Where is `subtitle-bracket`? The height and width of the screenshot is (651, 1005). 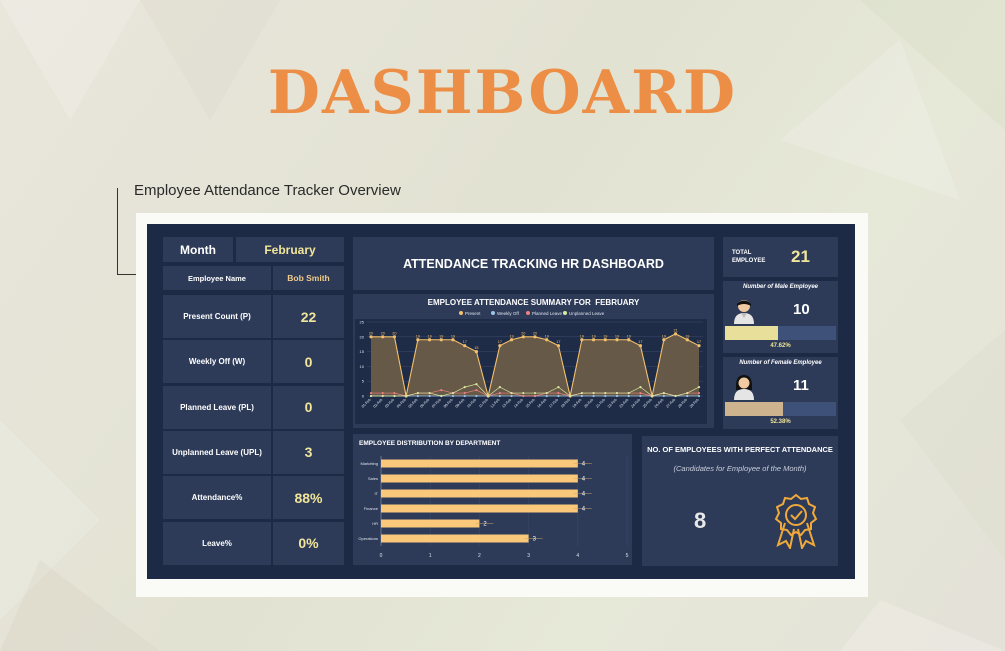 subtitle-bracket is located at coordinates (128, 231).